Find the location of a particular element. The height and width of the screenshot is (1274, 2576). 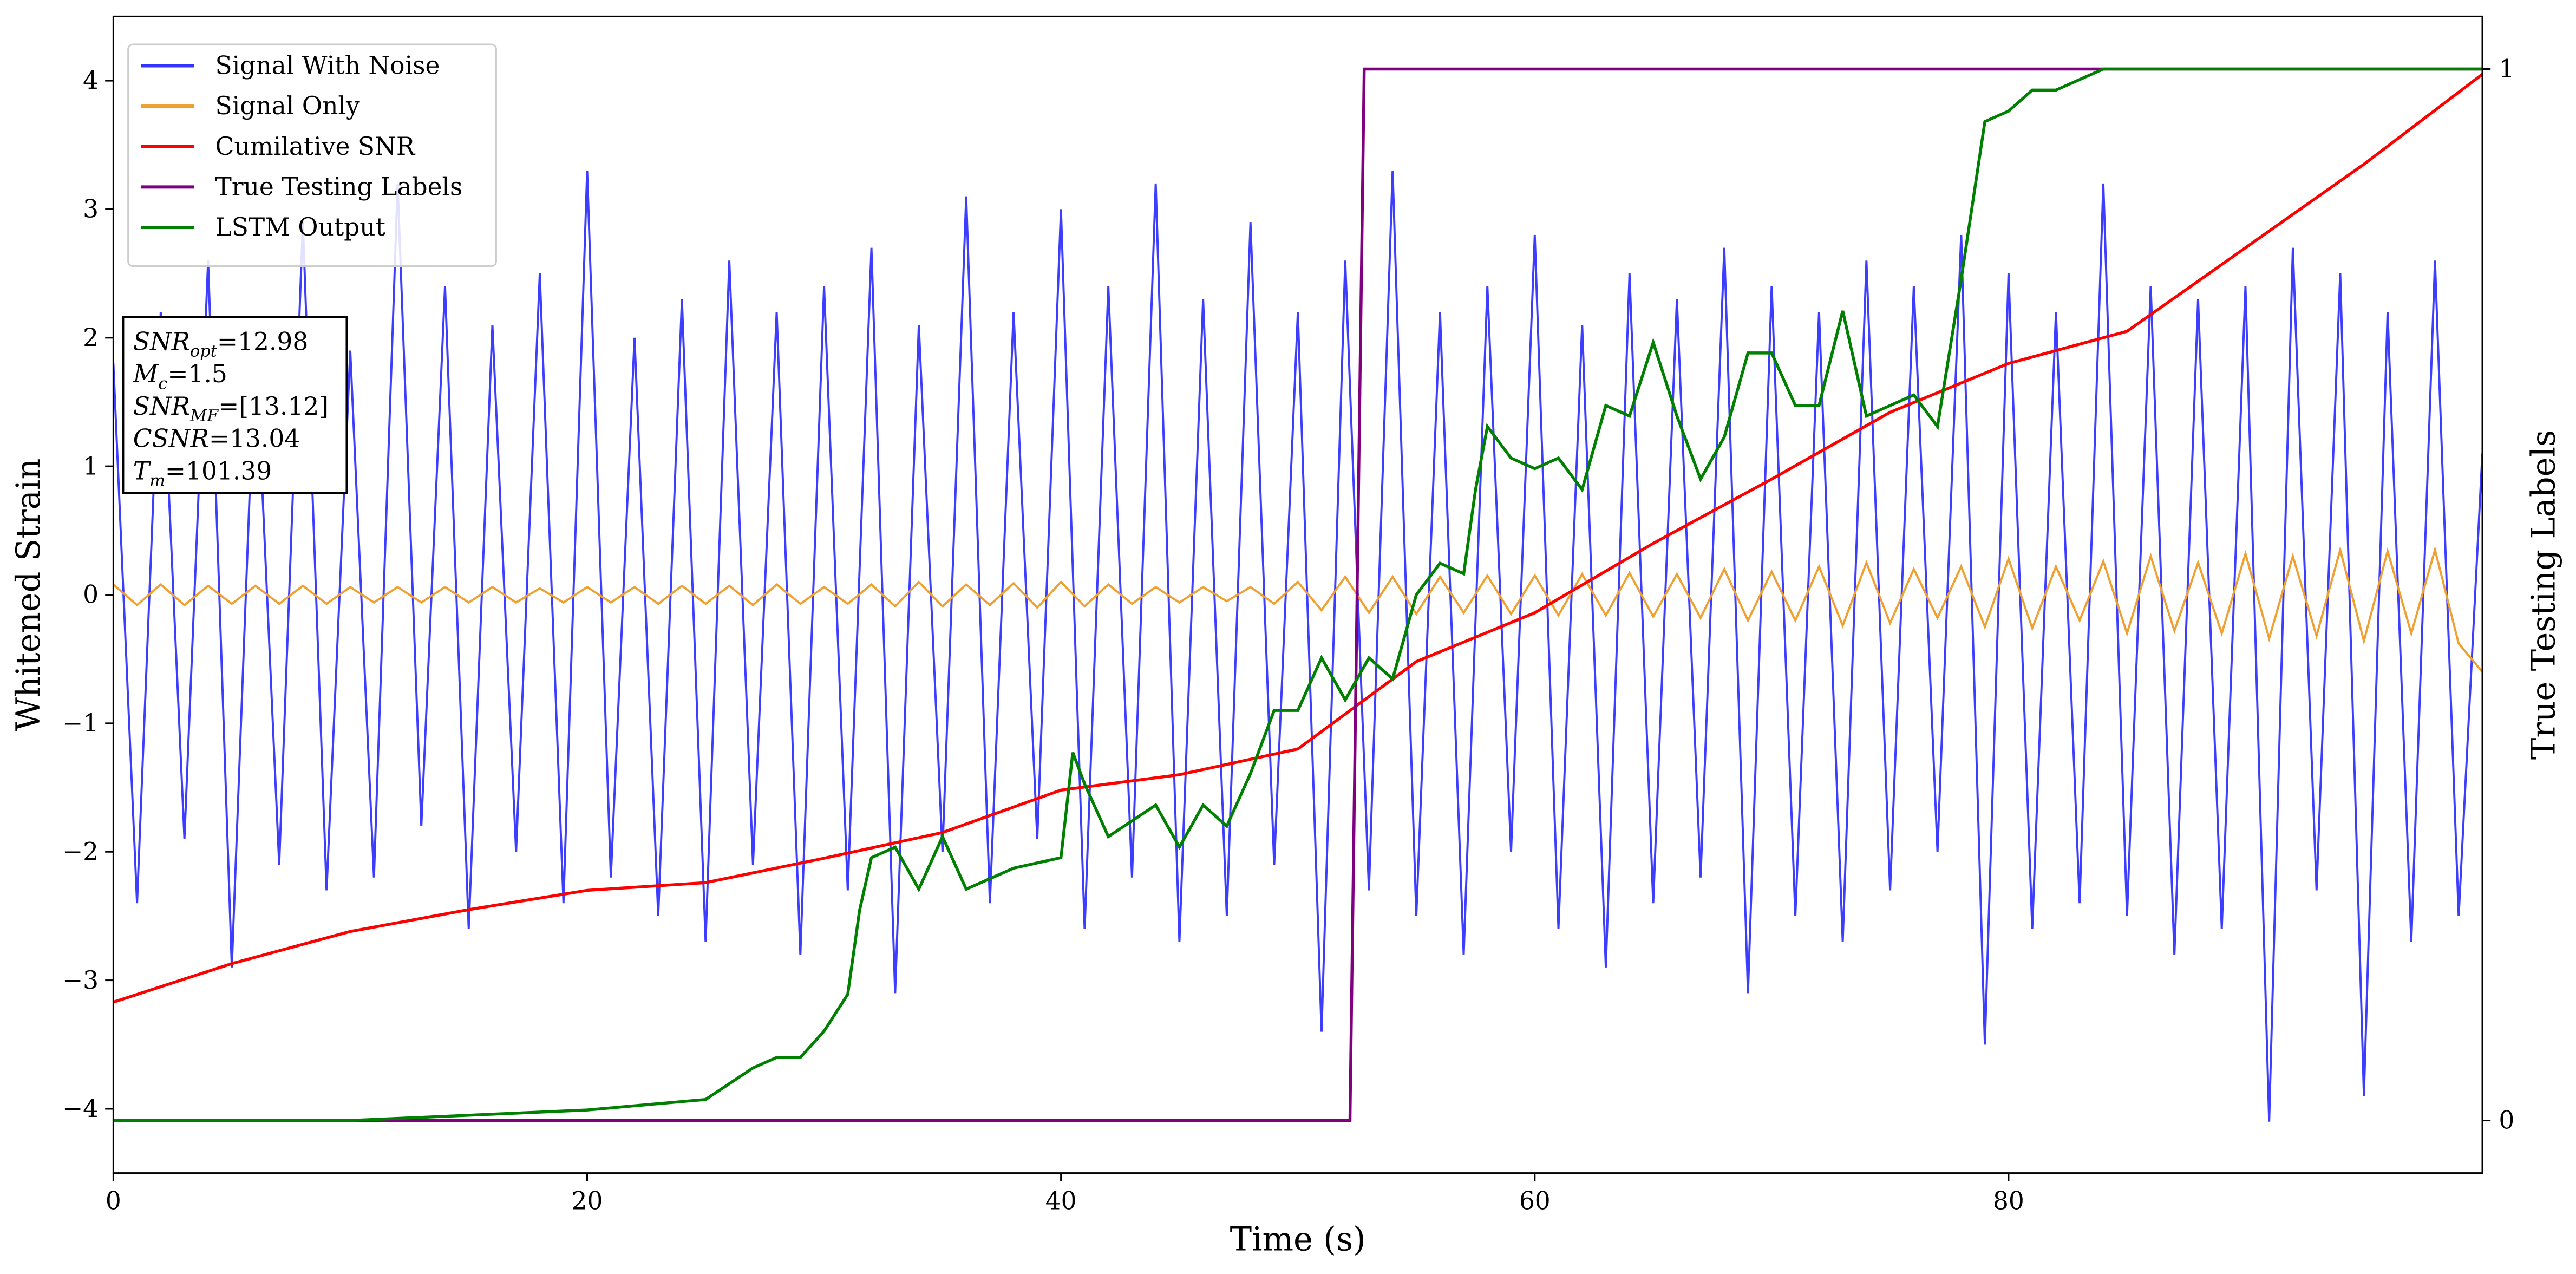

y-axis-label: Whitened Strain is located at coordinates (29, 595).